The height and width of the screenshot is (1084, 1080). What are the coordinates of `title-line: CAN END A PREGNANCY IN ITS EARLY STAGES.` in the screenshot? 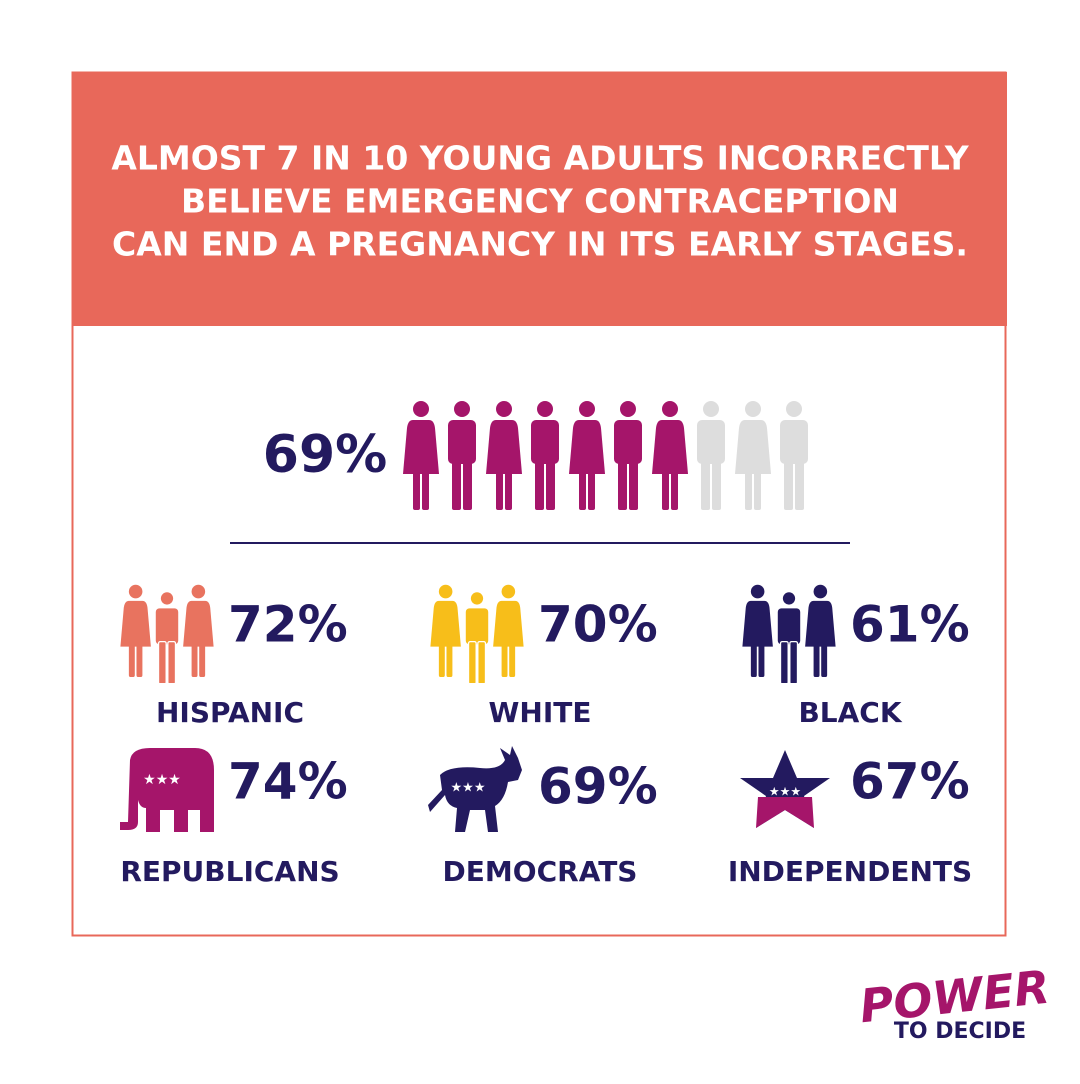 It's located at (540, 244).